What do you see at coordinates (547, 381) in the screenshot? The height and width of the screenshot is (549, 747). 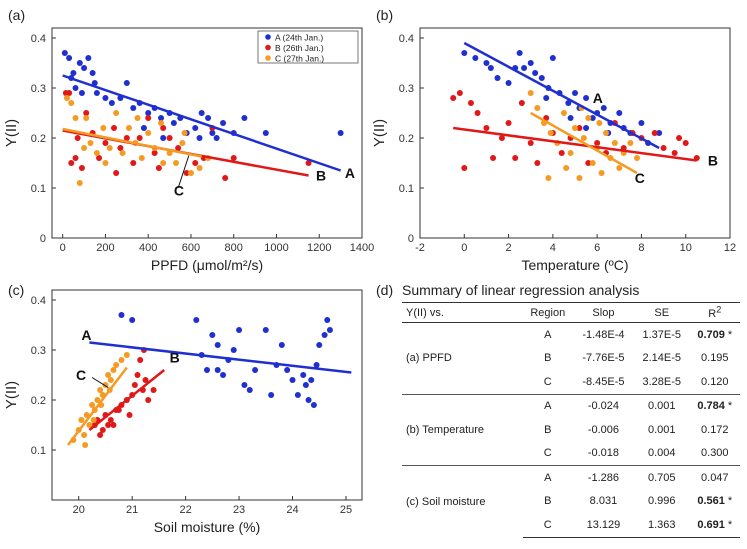 I see `region-cell: C` at bounding box center [547, 381].